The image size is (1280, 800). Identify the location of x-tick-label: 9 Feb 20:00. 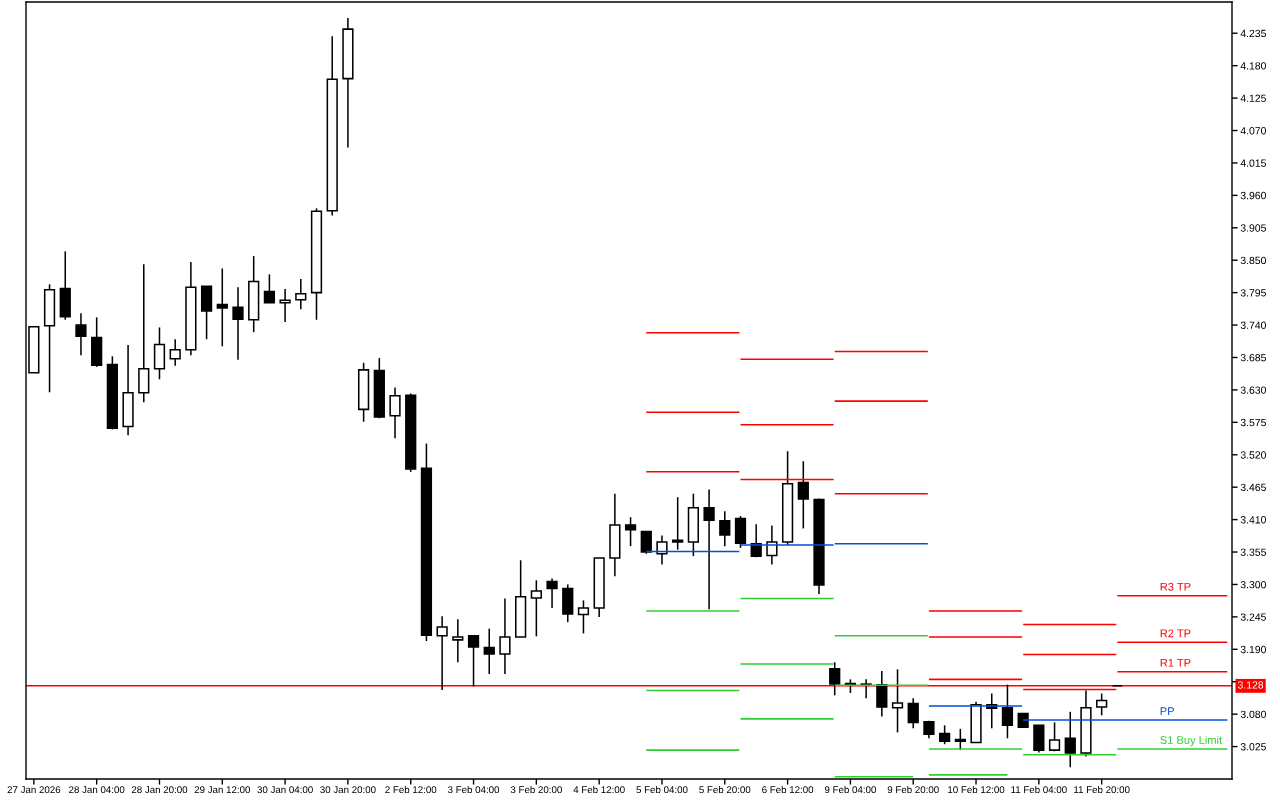
(913, 789).